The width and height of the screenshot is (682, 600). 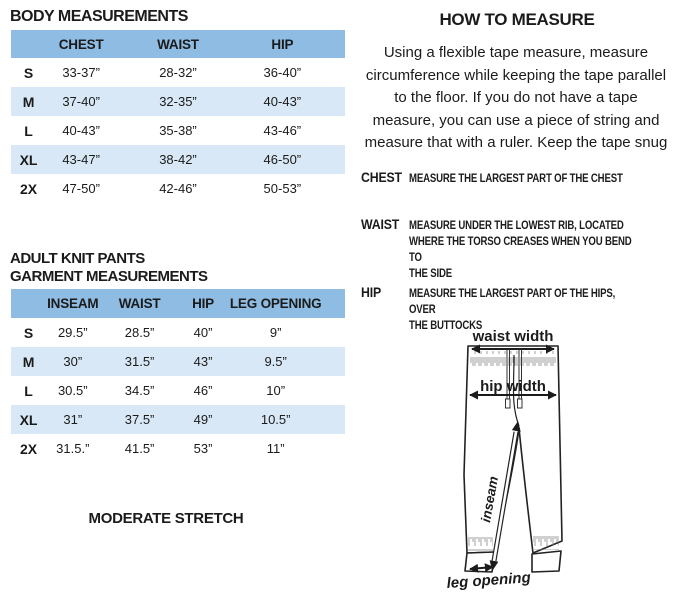 I want to click on waist-value: 35-38”, so click(x=178, y=130).